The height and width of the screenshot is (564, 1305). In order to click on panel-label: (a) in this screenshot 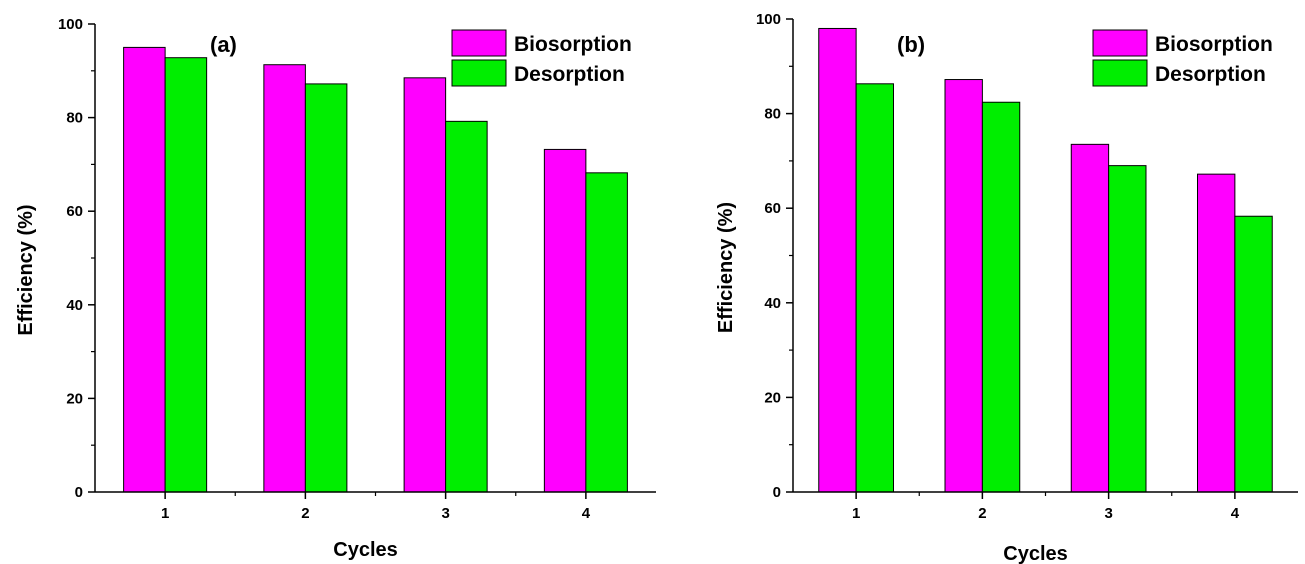, I will do `click(223, 44)`.